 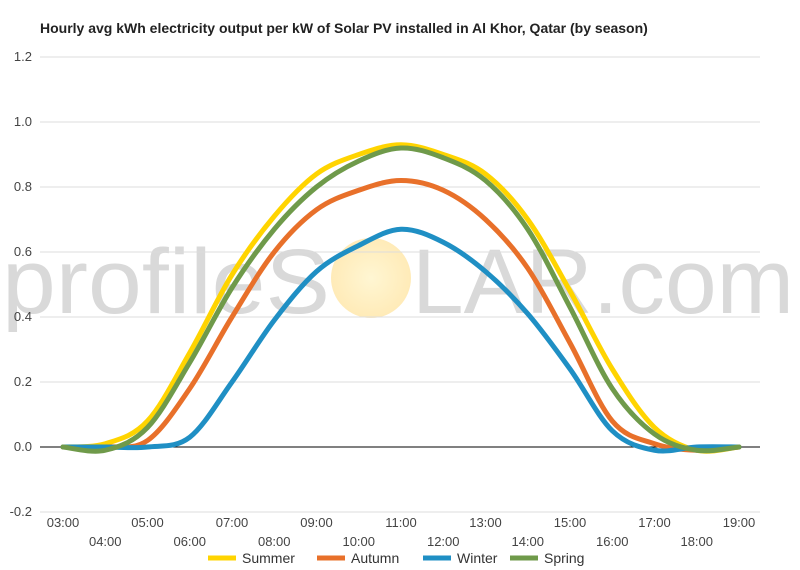 I want to click on x-tick-label: 14:00, so click(x=527, y=541).